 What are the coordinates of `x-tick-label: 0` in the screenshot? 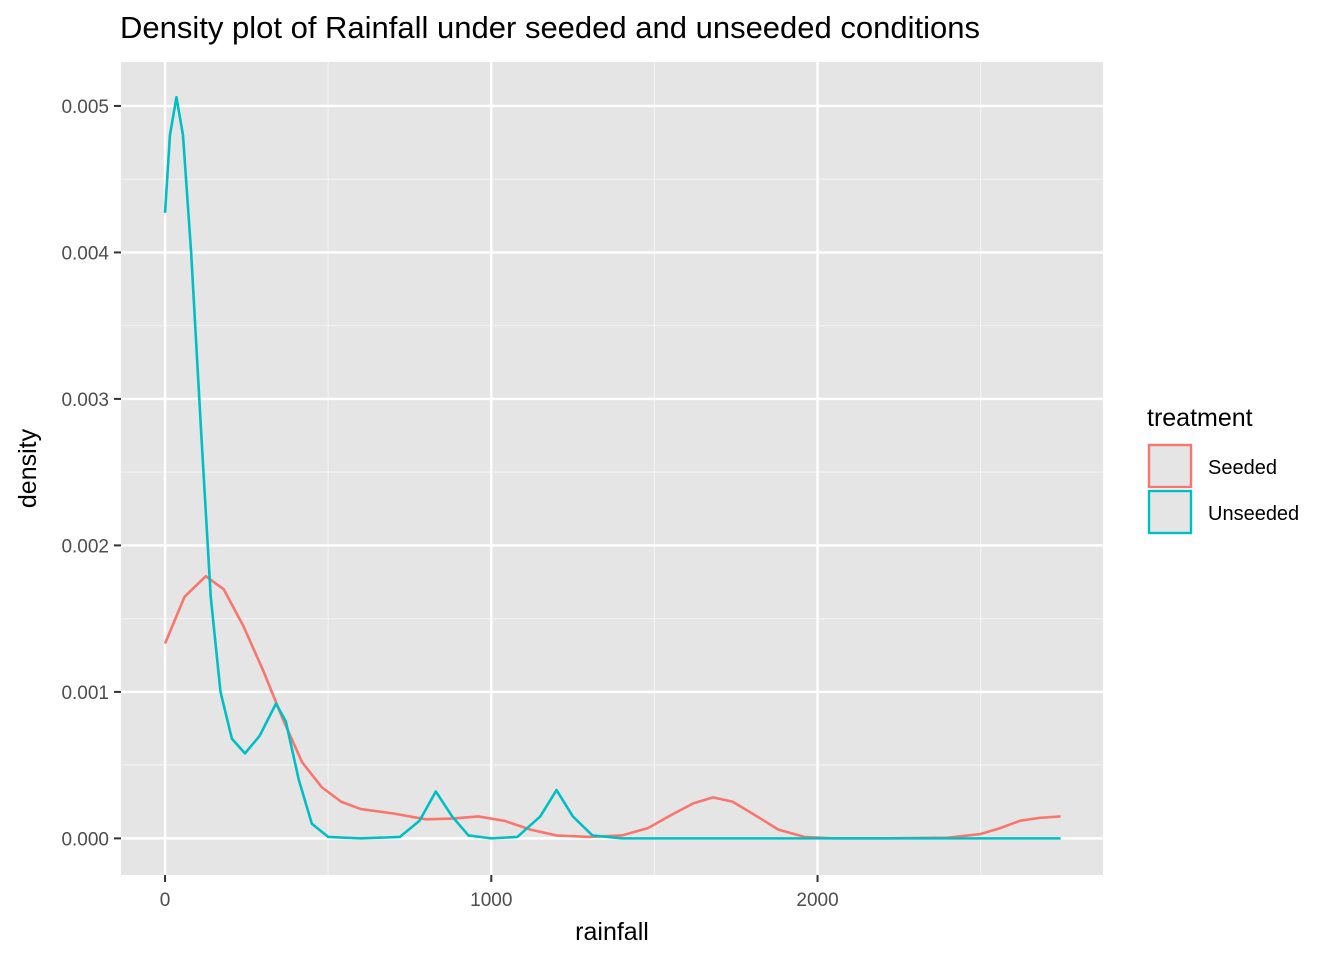 It's located at (165, 900).